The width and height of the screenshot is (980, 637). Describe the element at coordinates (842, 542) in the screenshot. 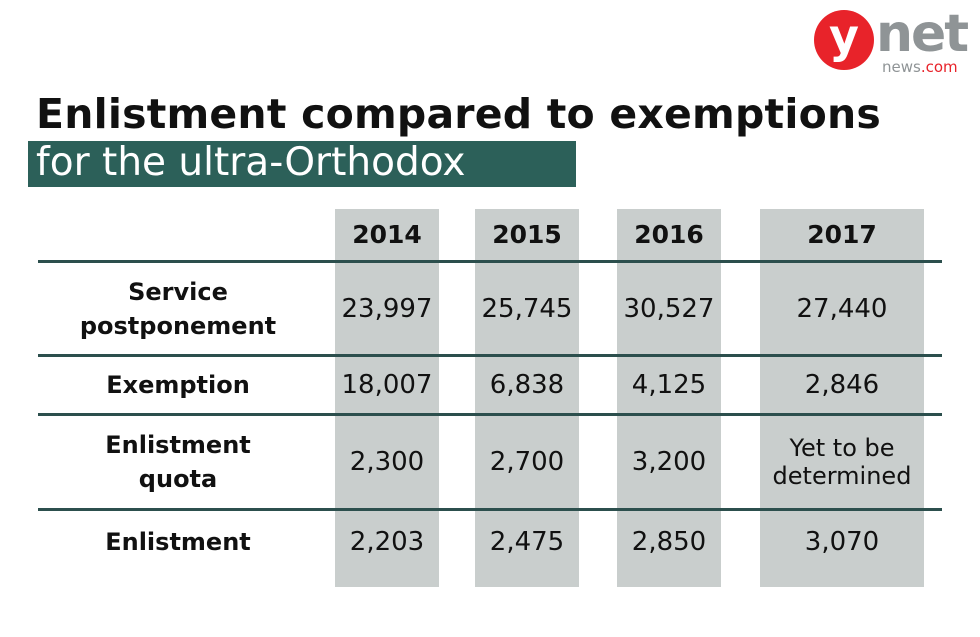

I see `table-cell: 3,070` at that location.